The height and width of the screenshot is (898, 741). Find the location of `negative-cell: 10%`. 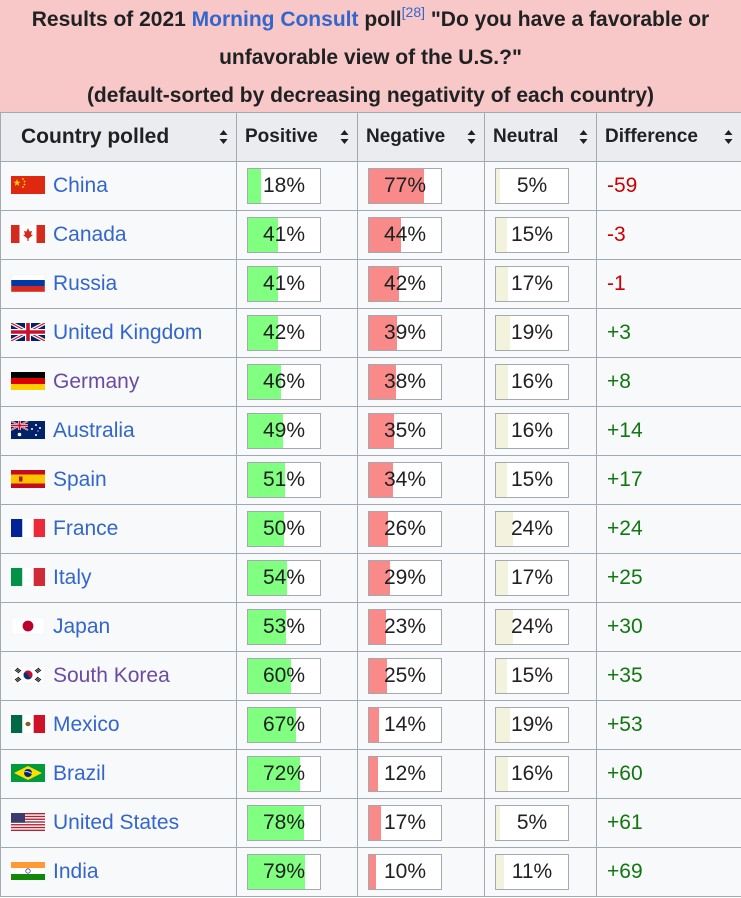

negative-cell: 10% is located at coordinates (421, 872).